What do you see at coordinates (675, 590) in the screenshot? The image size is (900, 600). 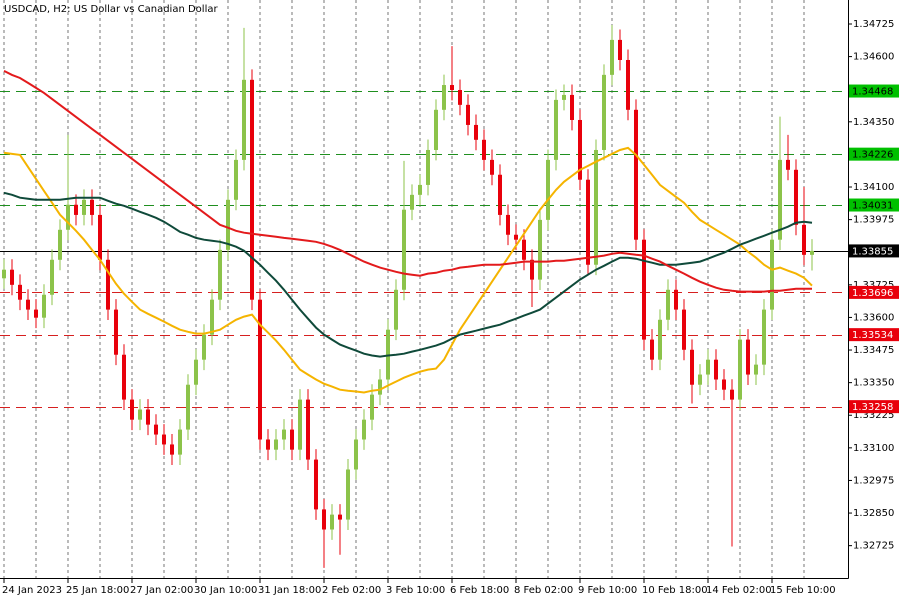 I see `x-tick-label: 10 Feb 18:00` at bounding box center [675, 590].